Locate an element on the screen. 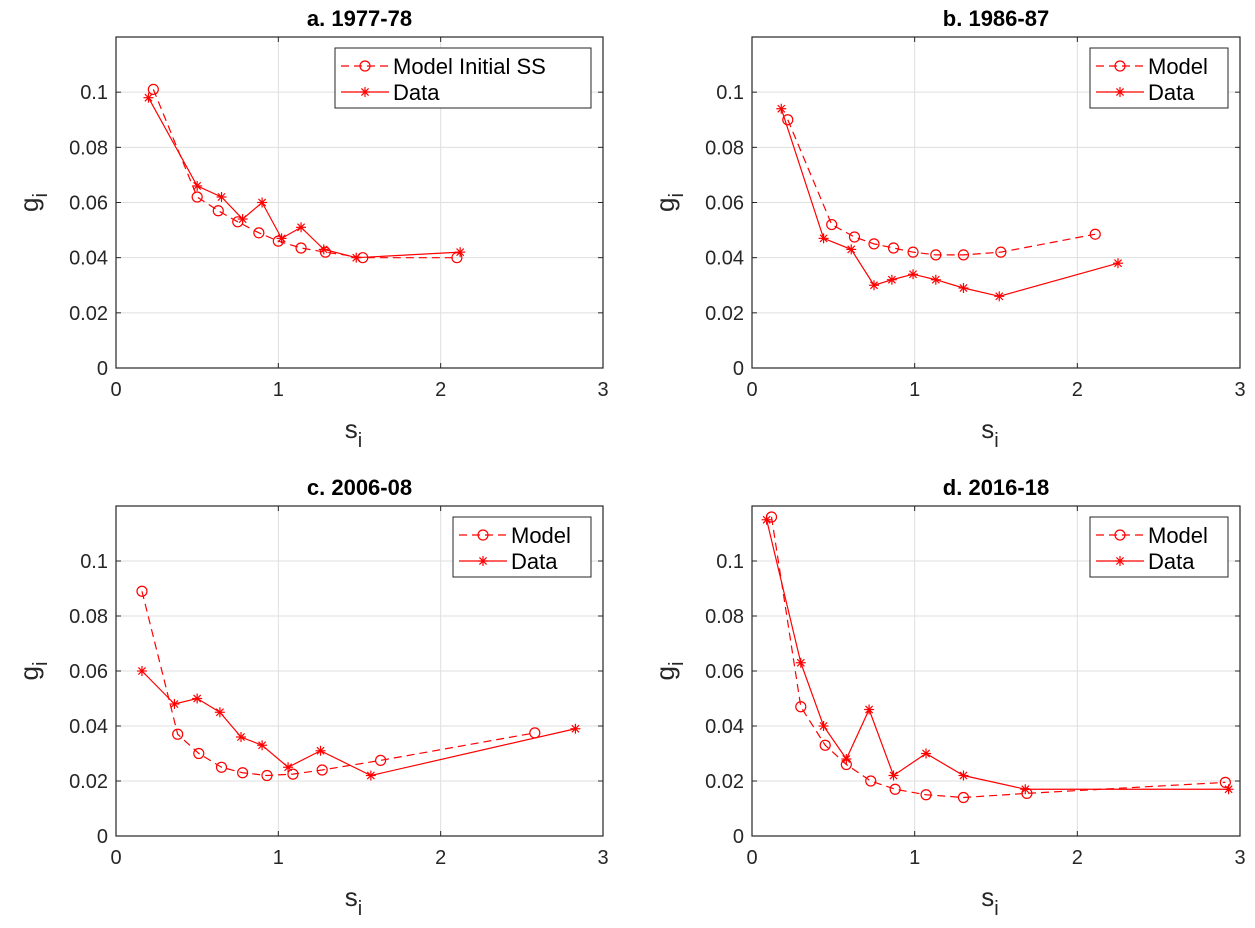 Image resolution: width=1255 pixels, height=928 pixels. legend-label: Model is located at coordinates (1178, 66).